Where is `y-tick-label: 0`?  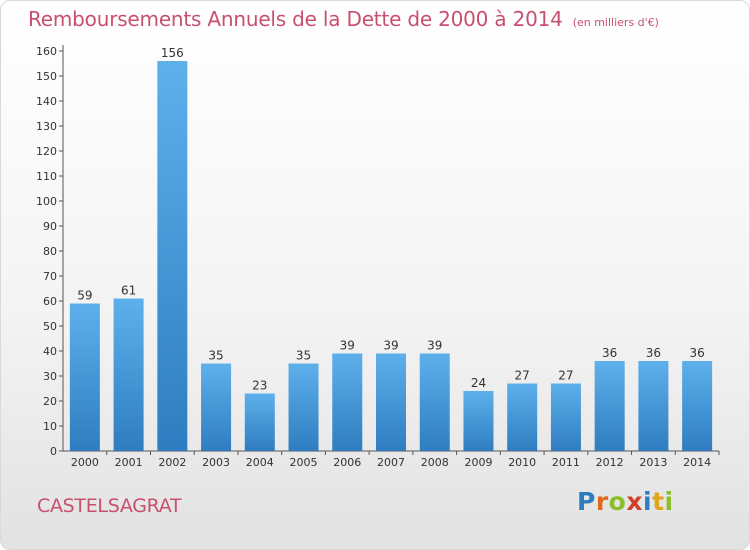 y-tick-label: 0 is located at coordinates (53, 451).